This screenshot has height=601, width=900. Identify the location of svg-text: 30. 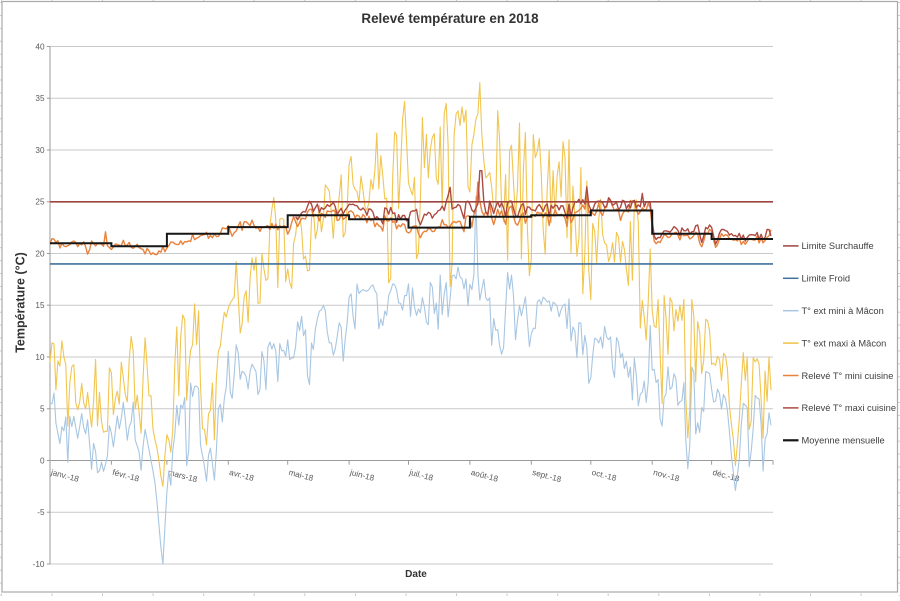
(40, 150).